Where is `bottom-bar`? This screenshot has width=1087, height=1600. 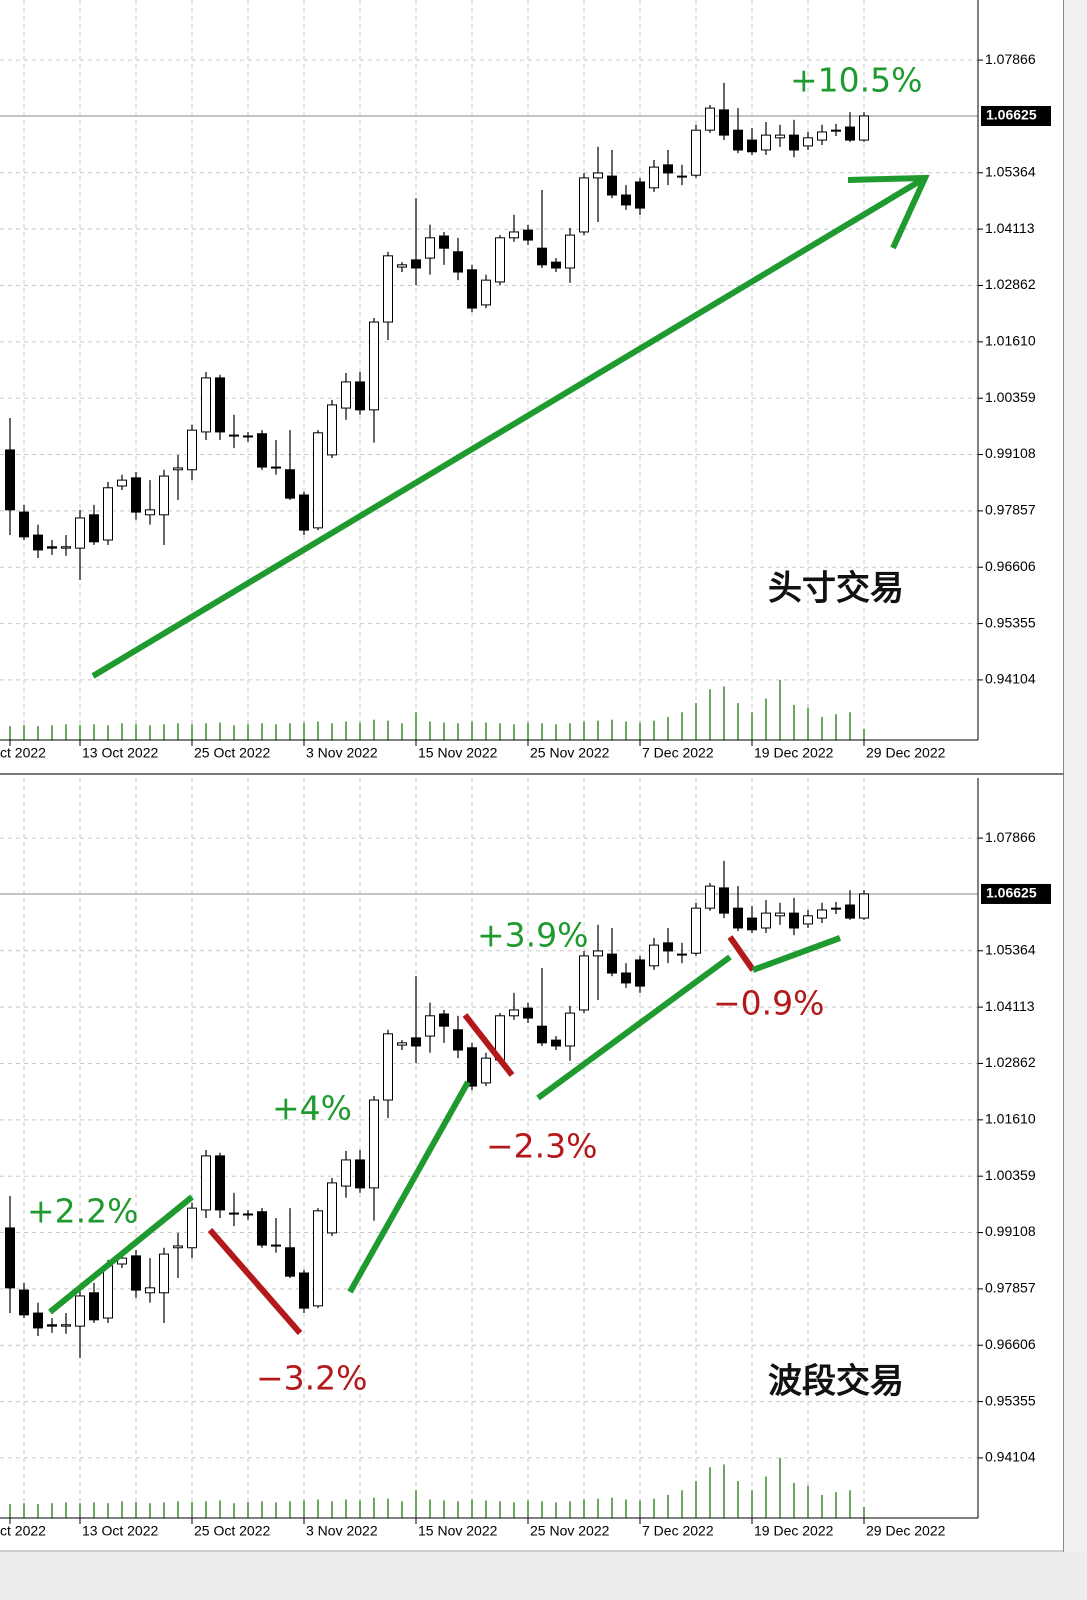 bottom-bar is located at coordinates (543, 1576).